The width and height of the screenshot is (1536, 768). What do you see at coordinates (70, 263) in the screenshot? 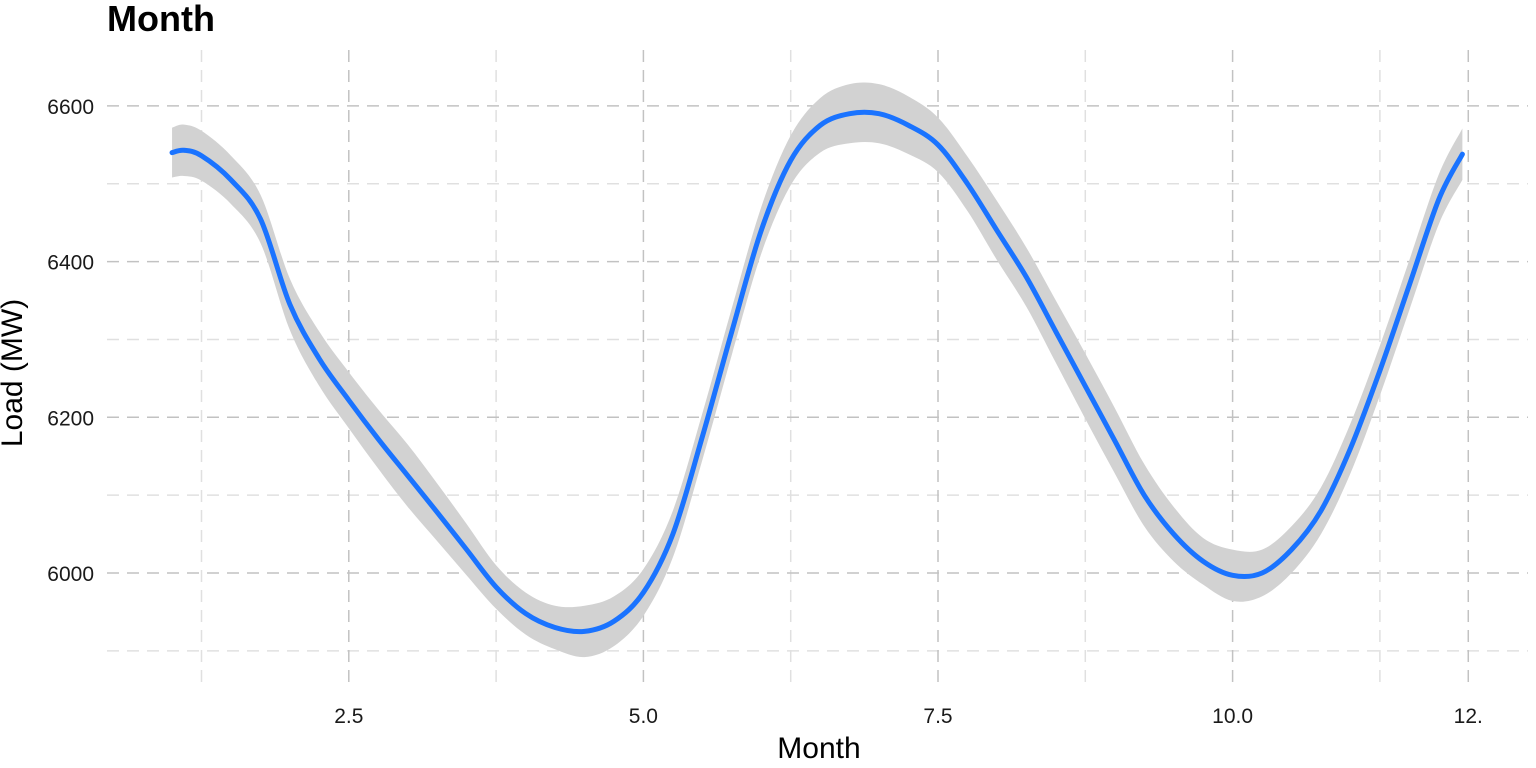
I see `y-tick-label: 6400` at bounding box center [70, 263].